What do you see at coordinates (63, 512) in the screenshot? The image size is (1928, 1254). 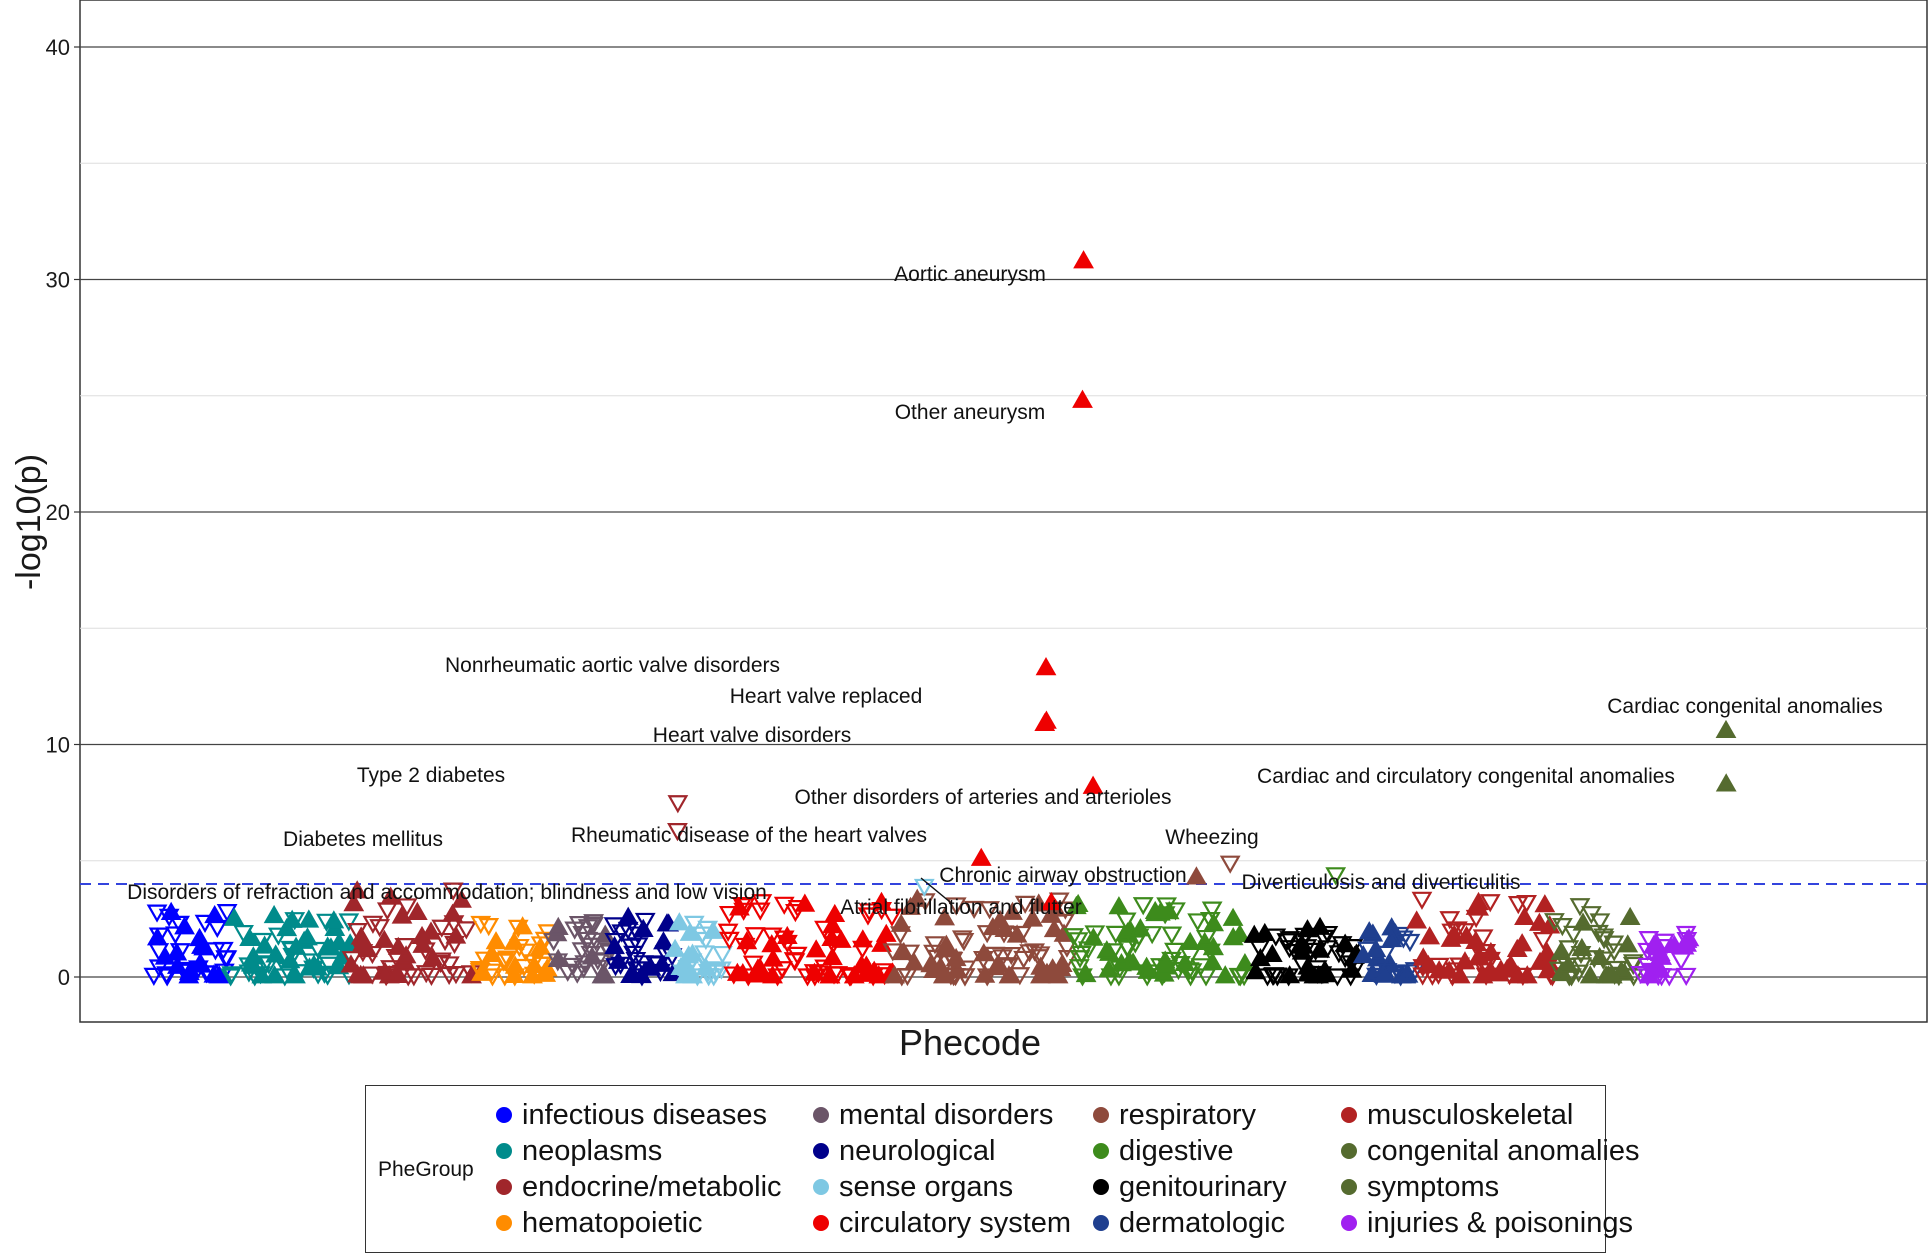 I see `y-axis-ticks: 0 10 20 30 40` at bounding box center [63, 512].